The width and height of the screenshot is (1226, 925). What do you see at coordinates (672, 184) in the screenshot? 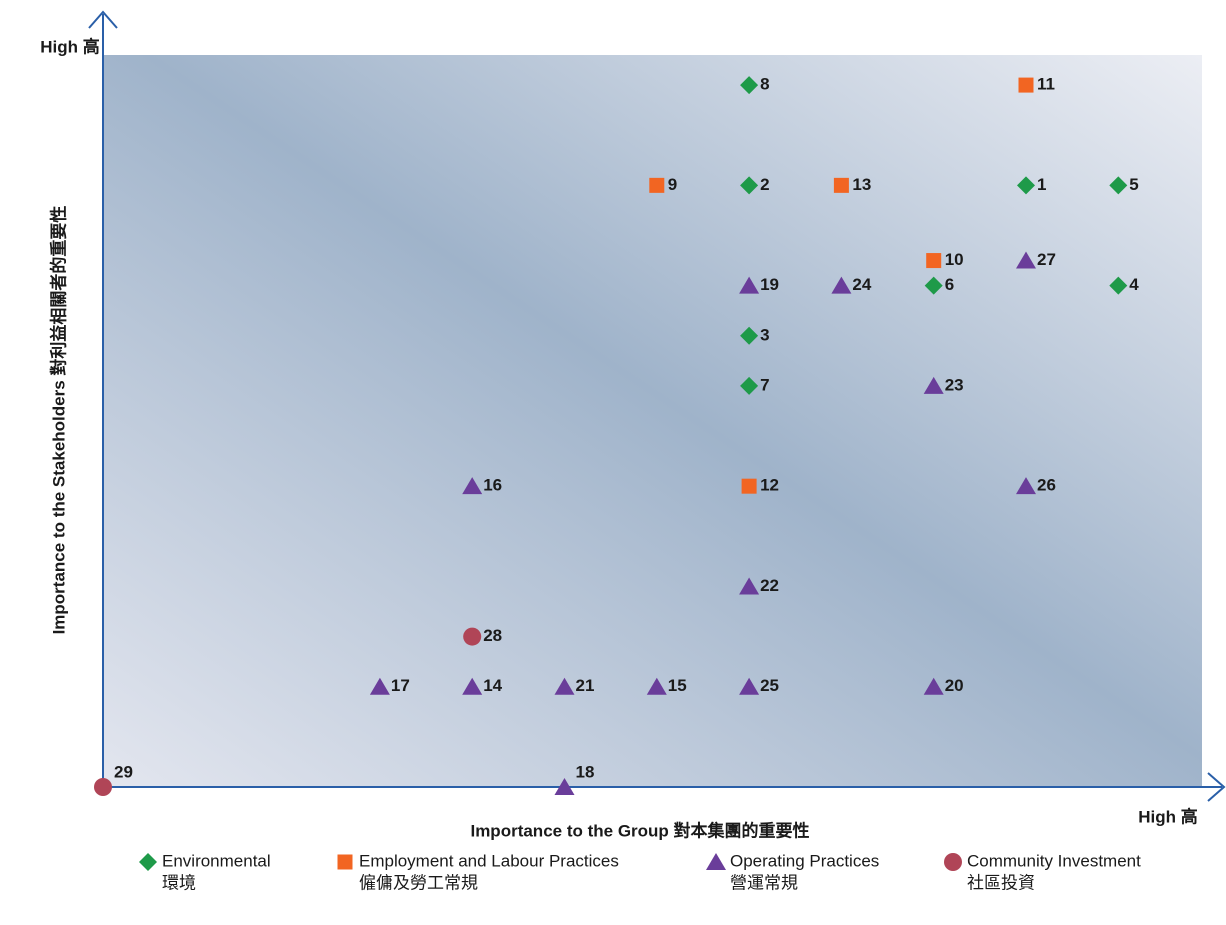
I see `point-label: 9` at bounding box center [672, 184].